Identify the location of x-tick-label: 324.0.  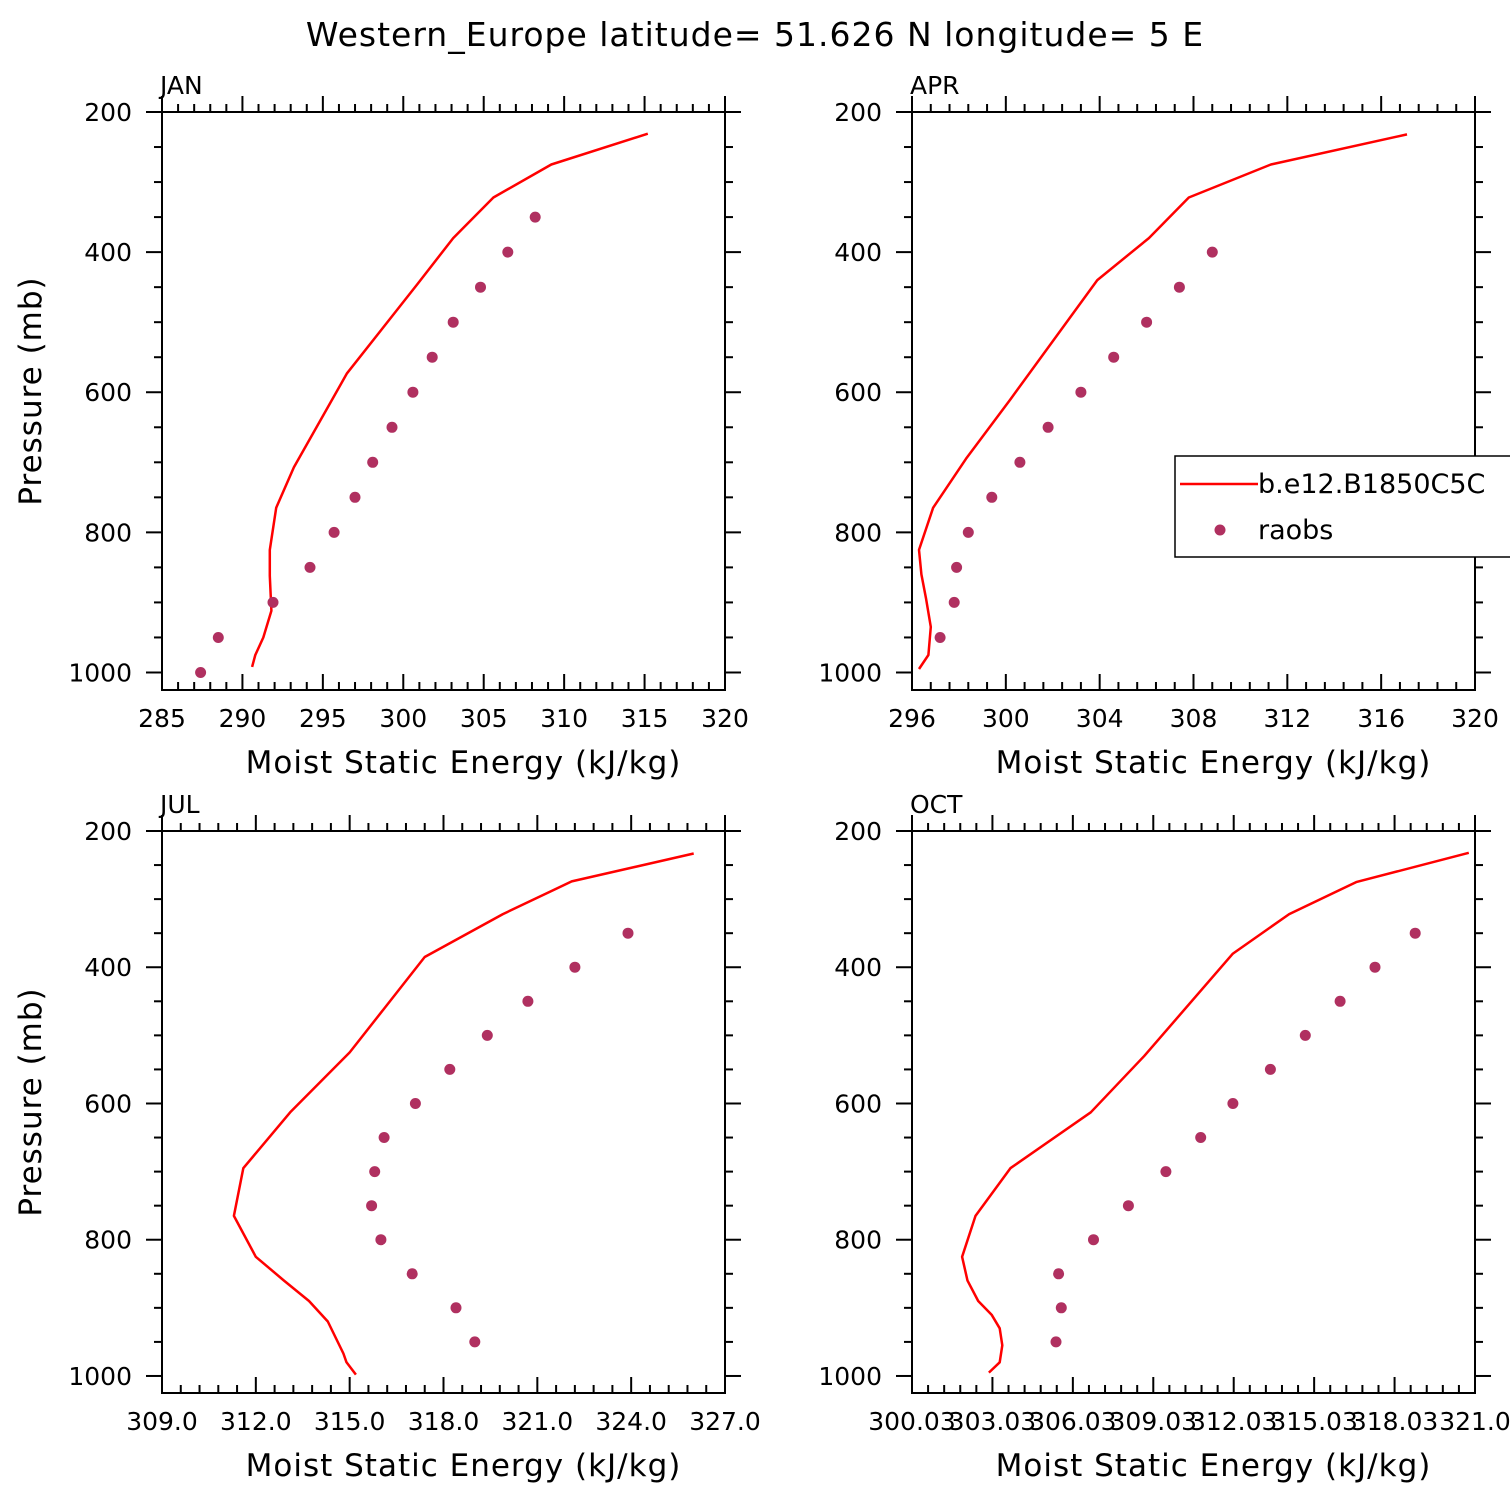
(631, 1421).